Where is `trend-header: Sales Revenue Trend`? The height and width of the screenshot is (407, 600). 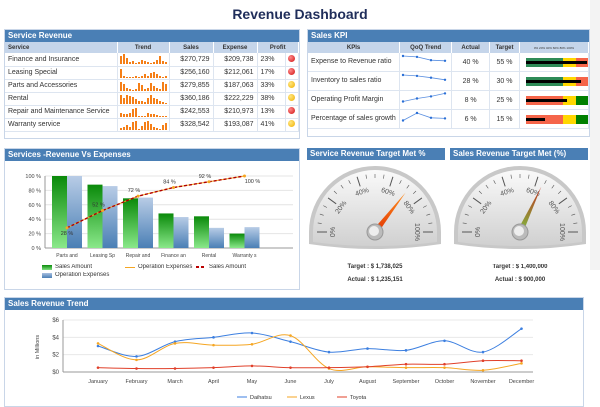 trend-header: Sales Revenue Trend is located at coordinates (294, 304).